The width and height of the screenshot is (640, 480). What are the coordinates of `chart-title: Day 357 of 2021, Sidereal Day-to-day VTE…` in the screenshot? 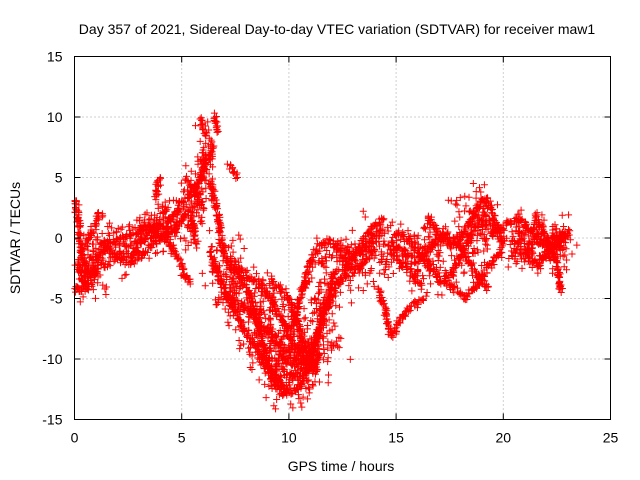 It's located at (337, 29).